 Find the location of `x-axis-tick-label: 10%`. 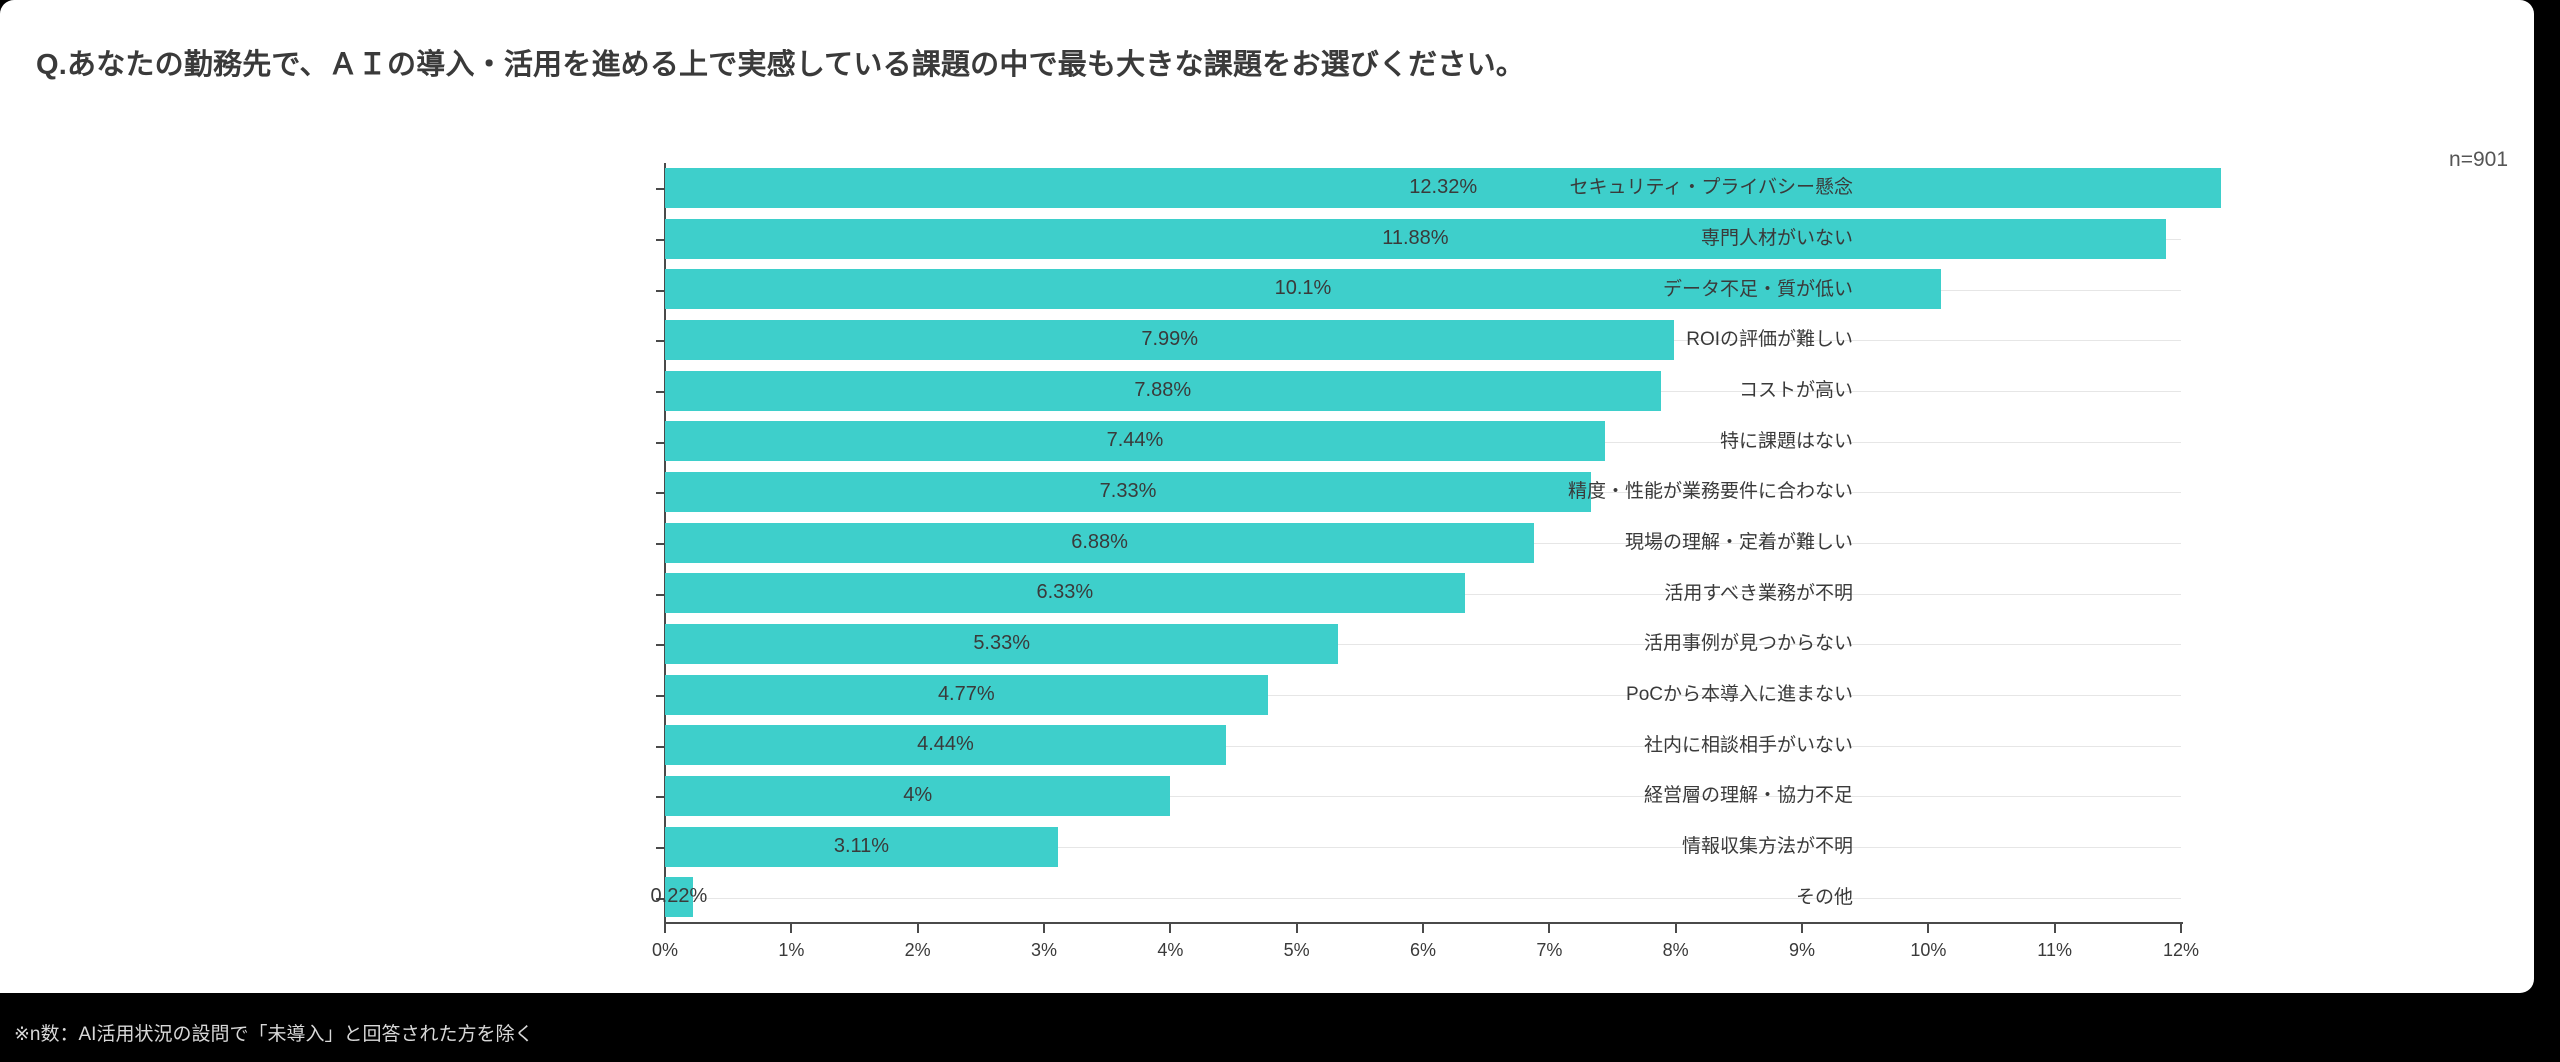

x-axis-tick-label: 10% is located at coordinates (1928, 950).